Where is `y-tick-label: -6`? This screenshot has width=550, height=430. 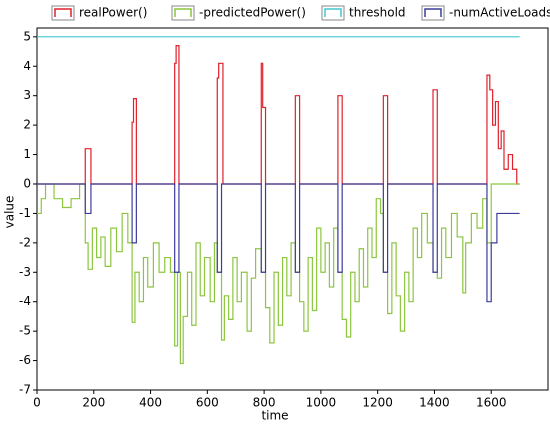
y-tick-label: -6 is located at coordinates (25, 360).